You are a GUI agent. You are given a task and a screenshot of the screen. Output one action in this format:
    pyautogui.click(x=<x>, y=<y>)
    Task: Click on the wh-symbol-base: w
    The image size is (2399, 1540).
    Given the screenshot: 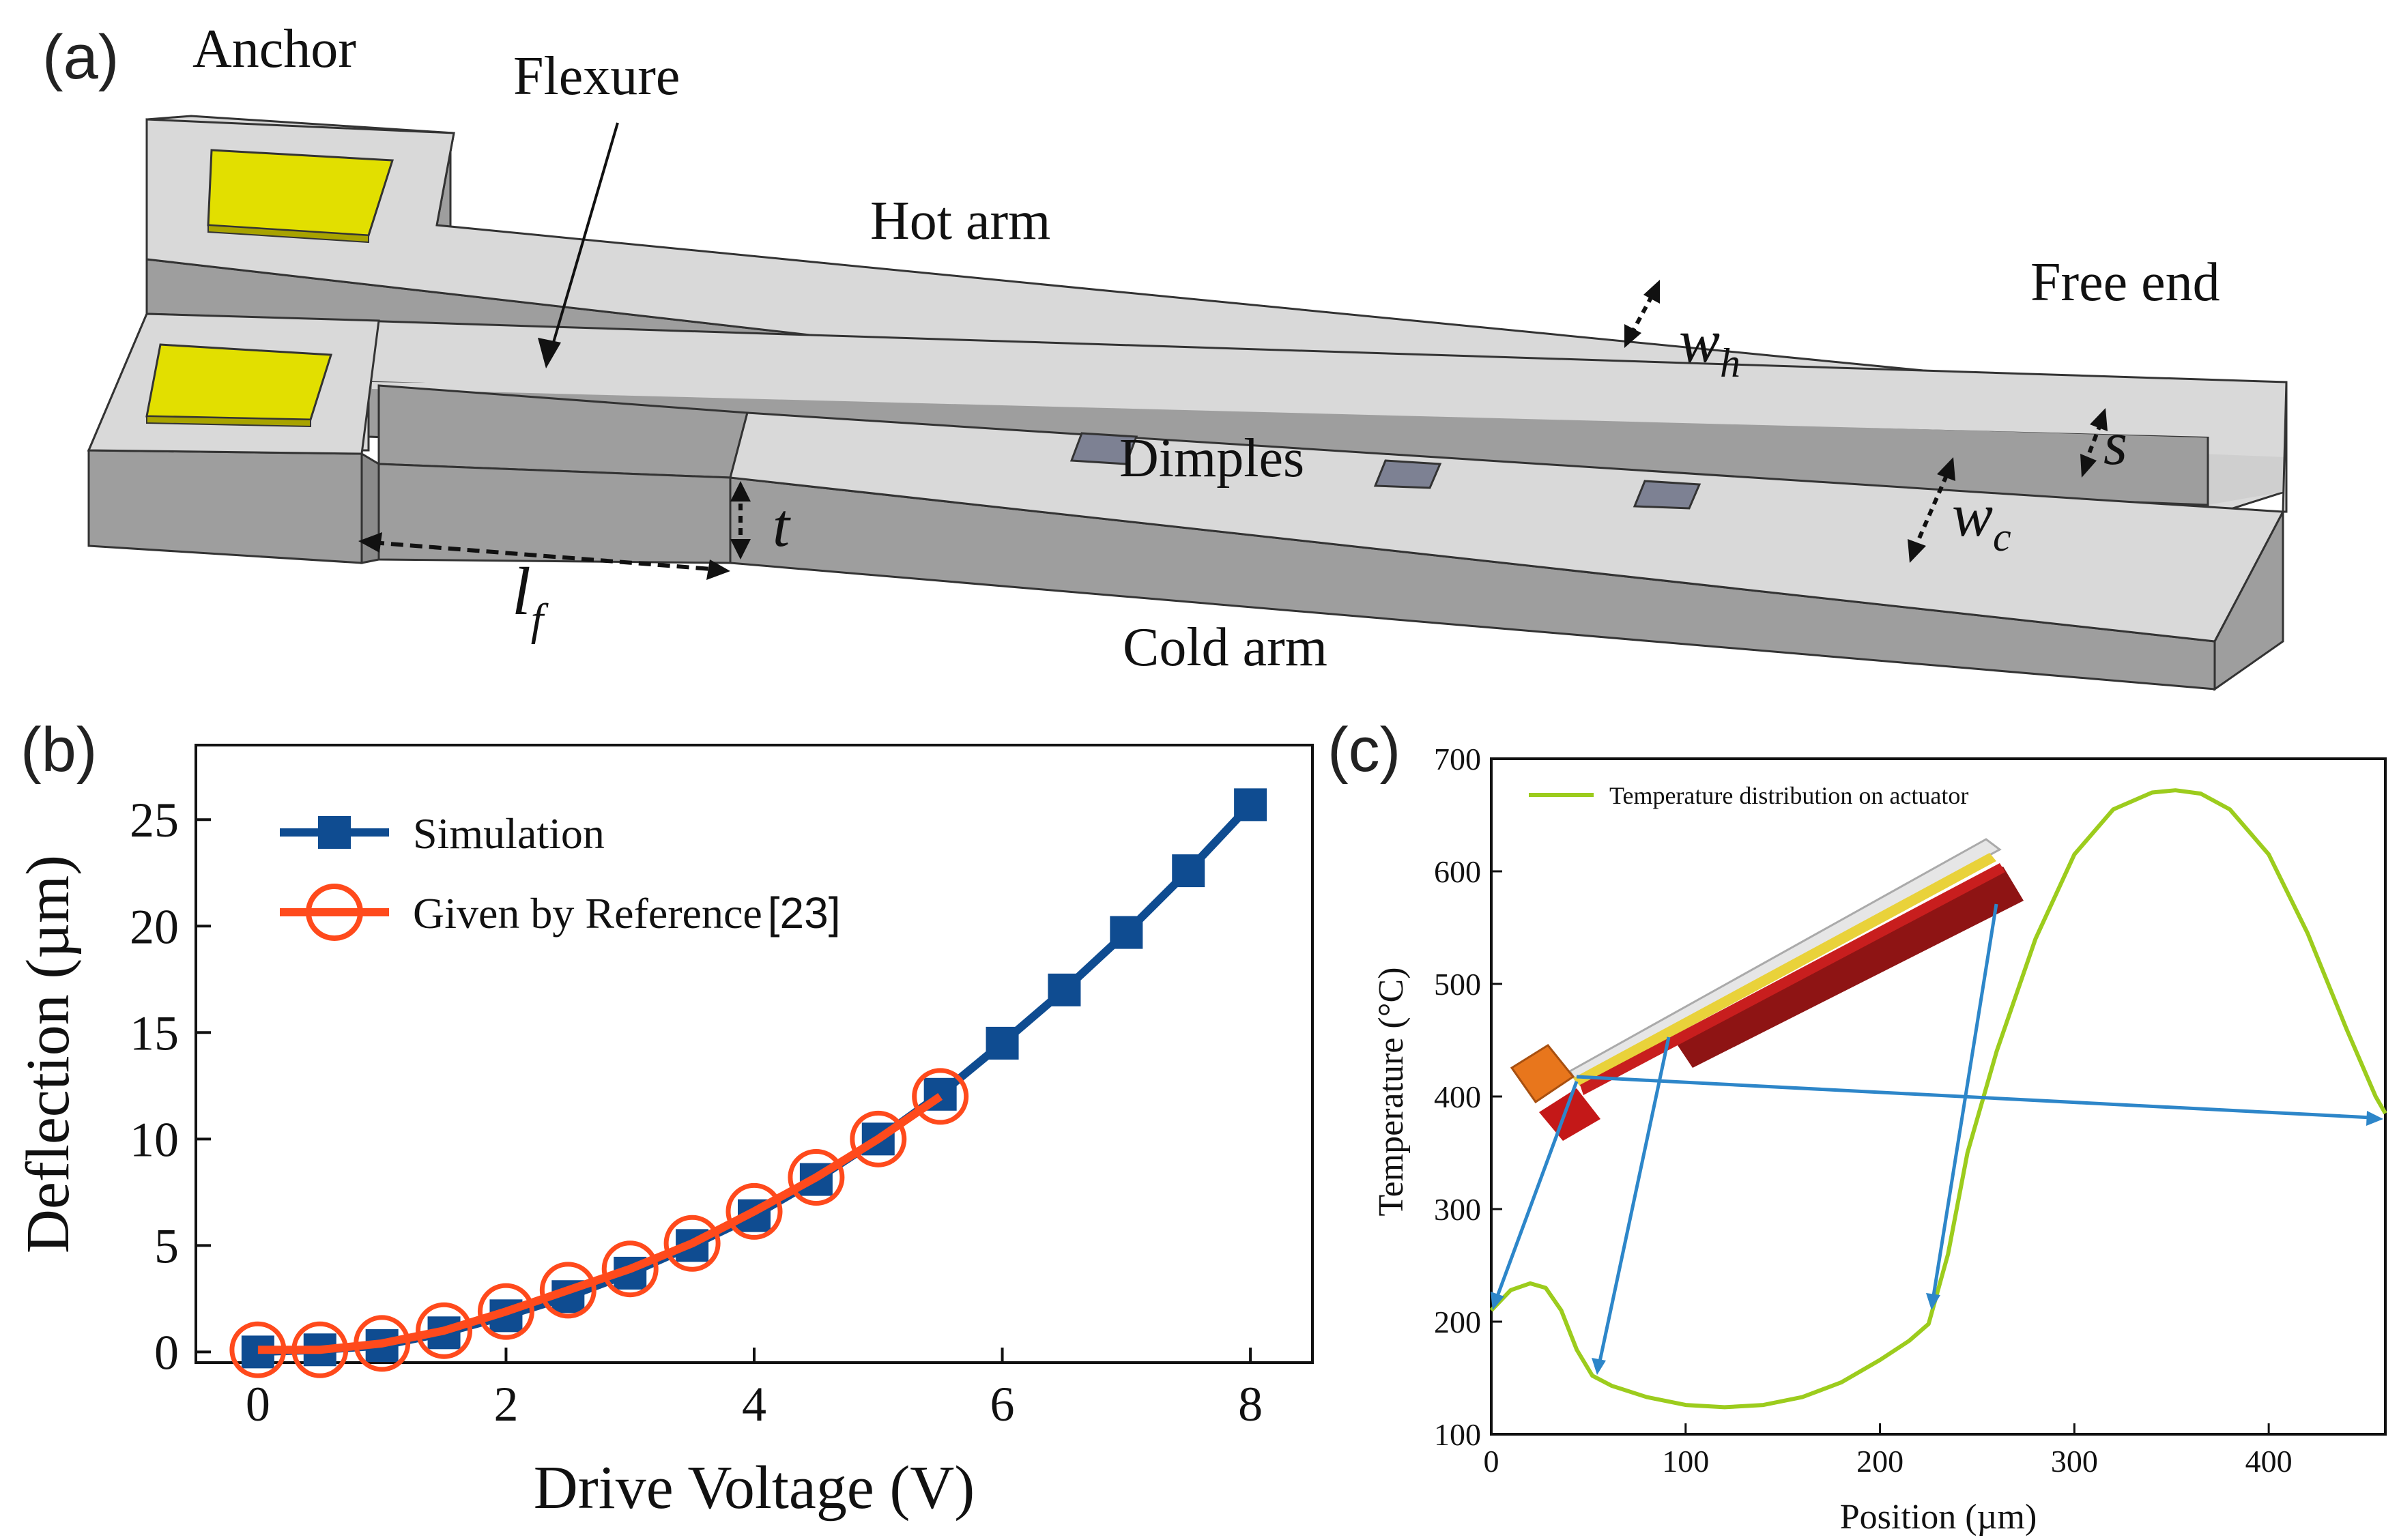 What is the action you would take?
    pyautogui.click(x=1699, y=341)
    